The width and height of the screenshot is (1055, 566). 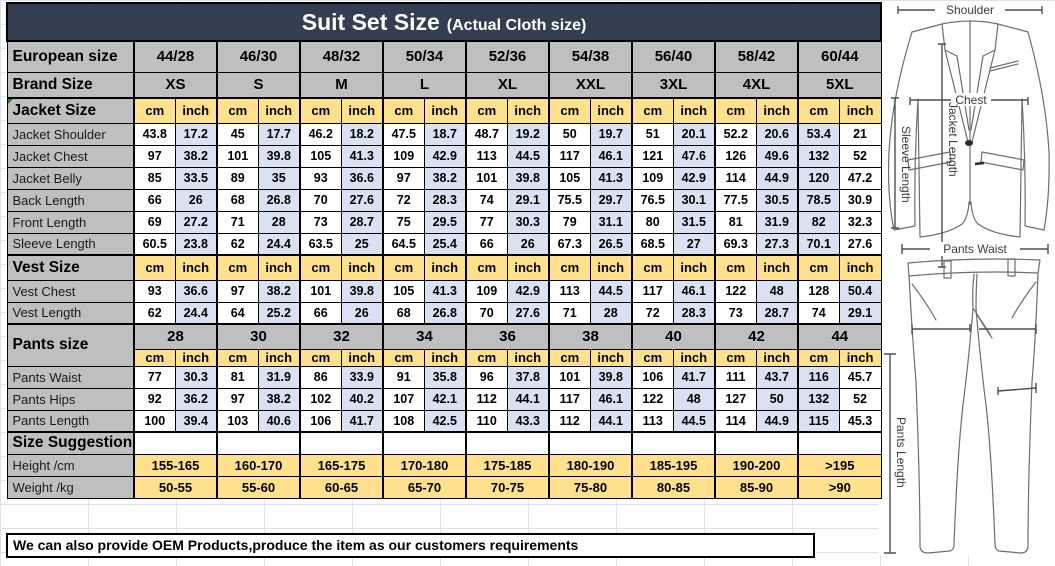 I want to click on measurement-value-cm: 127, so click(x=735, y=399).